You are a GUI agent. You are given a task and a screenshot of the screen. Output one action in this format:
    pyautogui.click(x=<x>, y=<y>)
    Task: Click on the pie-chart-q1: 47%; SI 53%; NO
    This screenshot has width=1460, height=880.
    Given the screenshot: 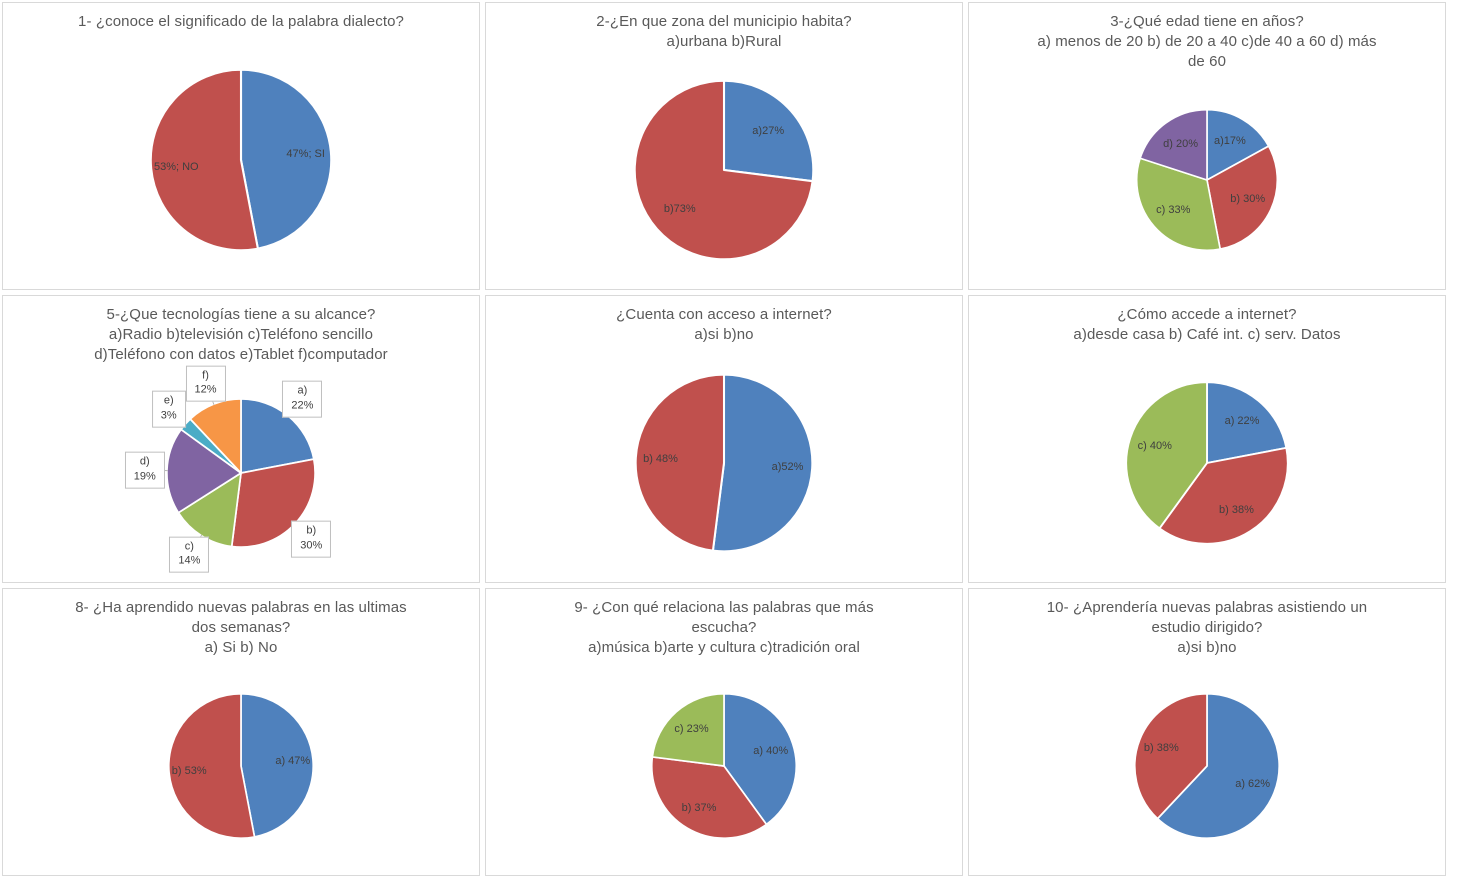 What is the action you would take?
    pyautogui.click(x=241, y=160)
    